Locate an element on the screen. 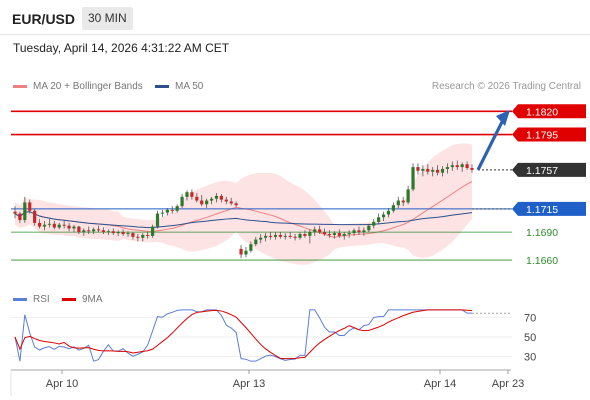 This screenshot has width=590, height=400. price-tag-1.1820: 1.1820 is located at coordinates (549, 111).